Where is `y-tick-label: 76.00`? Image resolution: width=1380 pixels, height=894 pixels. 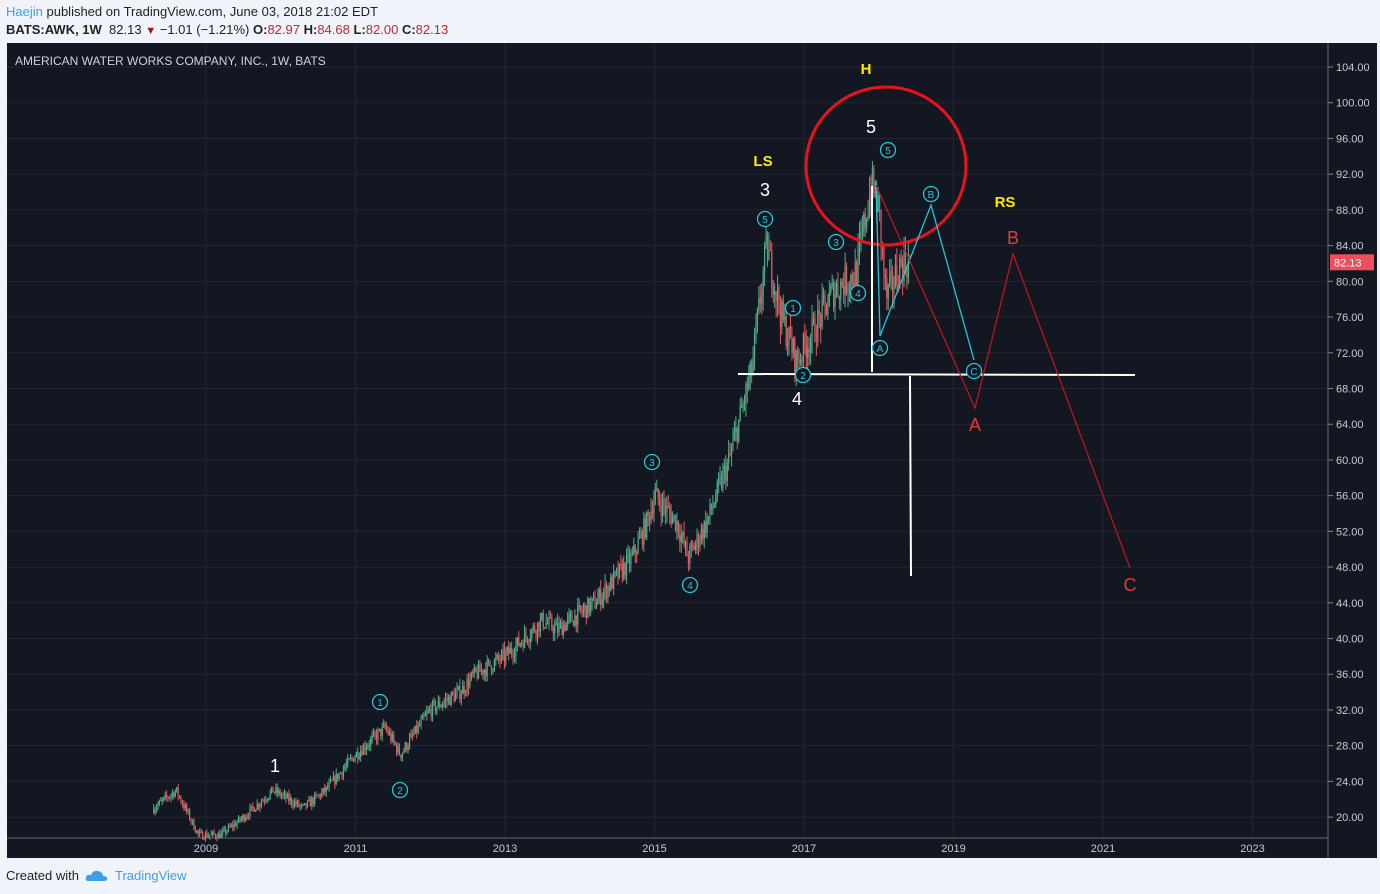
y-tick-label: 76.00 is located at coordinates (1350, 318).